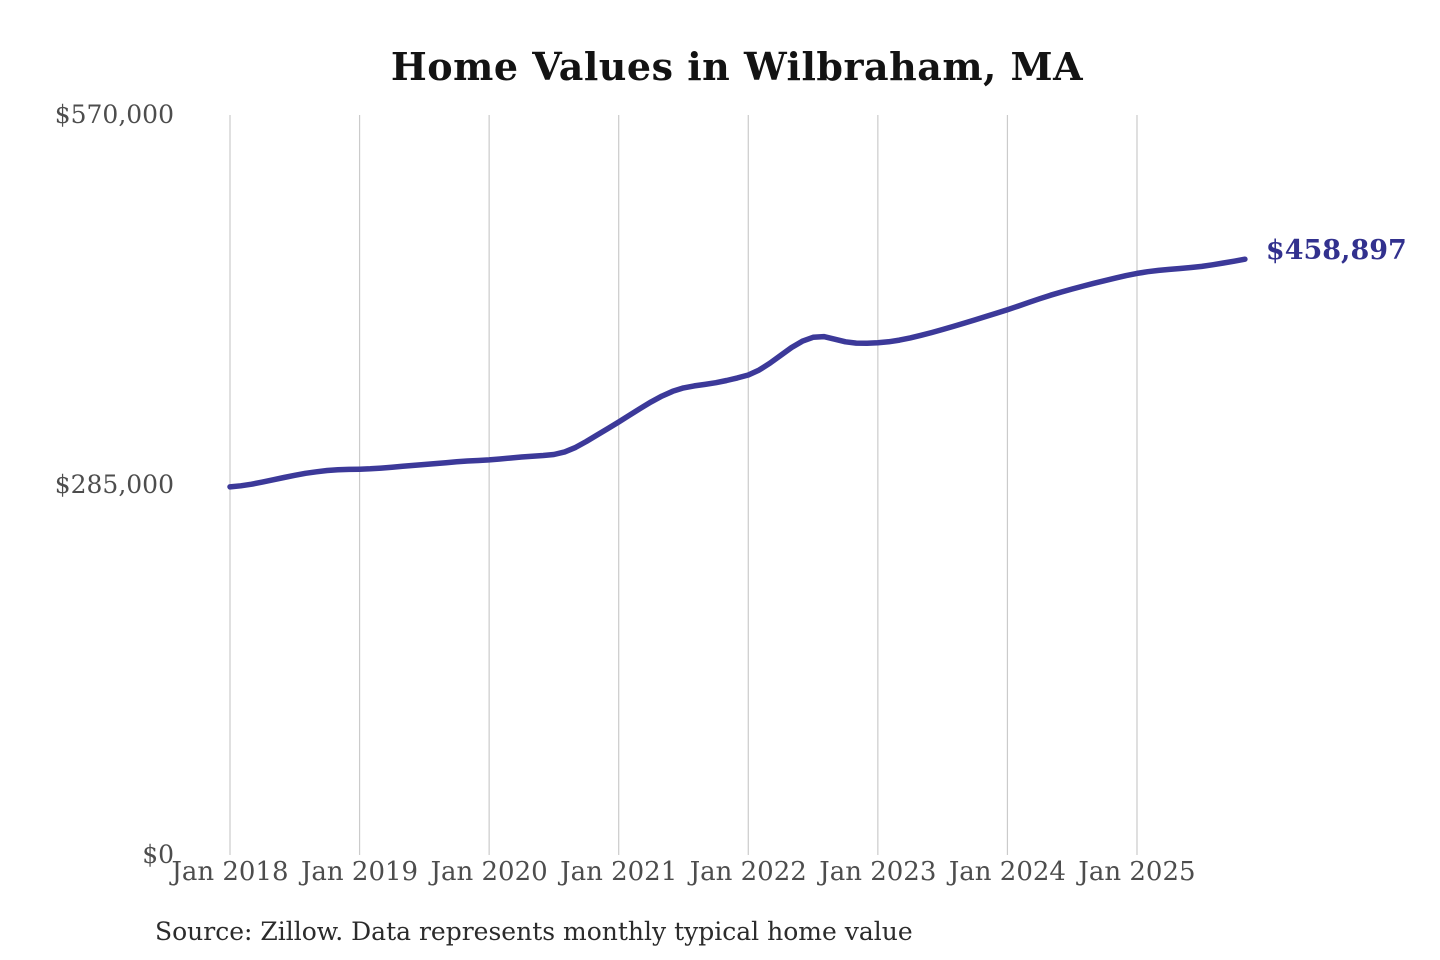  What do you see at coordinates (360, 872) in the screenshot?
I see `x-axis-tick-jan-2019: Jan 2019` at bounding box center [360, 872].